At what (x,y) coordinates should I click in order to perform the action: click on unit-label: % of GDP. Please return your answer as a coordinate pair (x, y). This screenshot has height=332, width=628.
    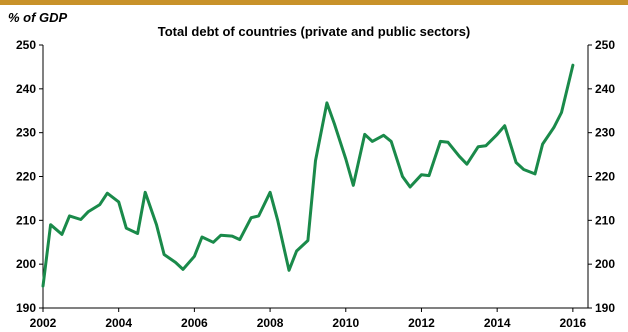
    Looking at the image, I should click on (38, 17).